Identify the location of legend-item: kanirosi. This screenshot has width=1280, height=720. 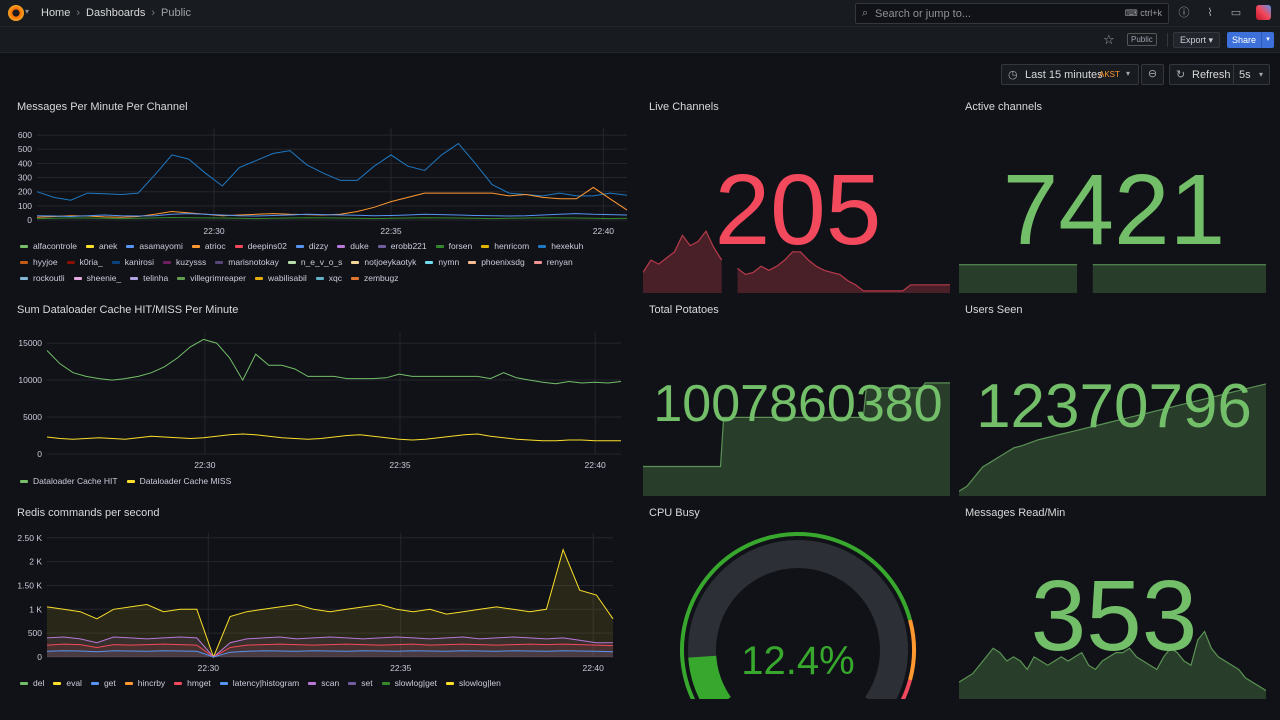
(132, 262).